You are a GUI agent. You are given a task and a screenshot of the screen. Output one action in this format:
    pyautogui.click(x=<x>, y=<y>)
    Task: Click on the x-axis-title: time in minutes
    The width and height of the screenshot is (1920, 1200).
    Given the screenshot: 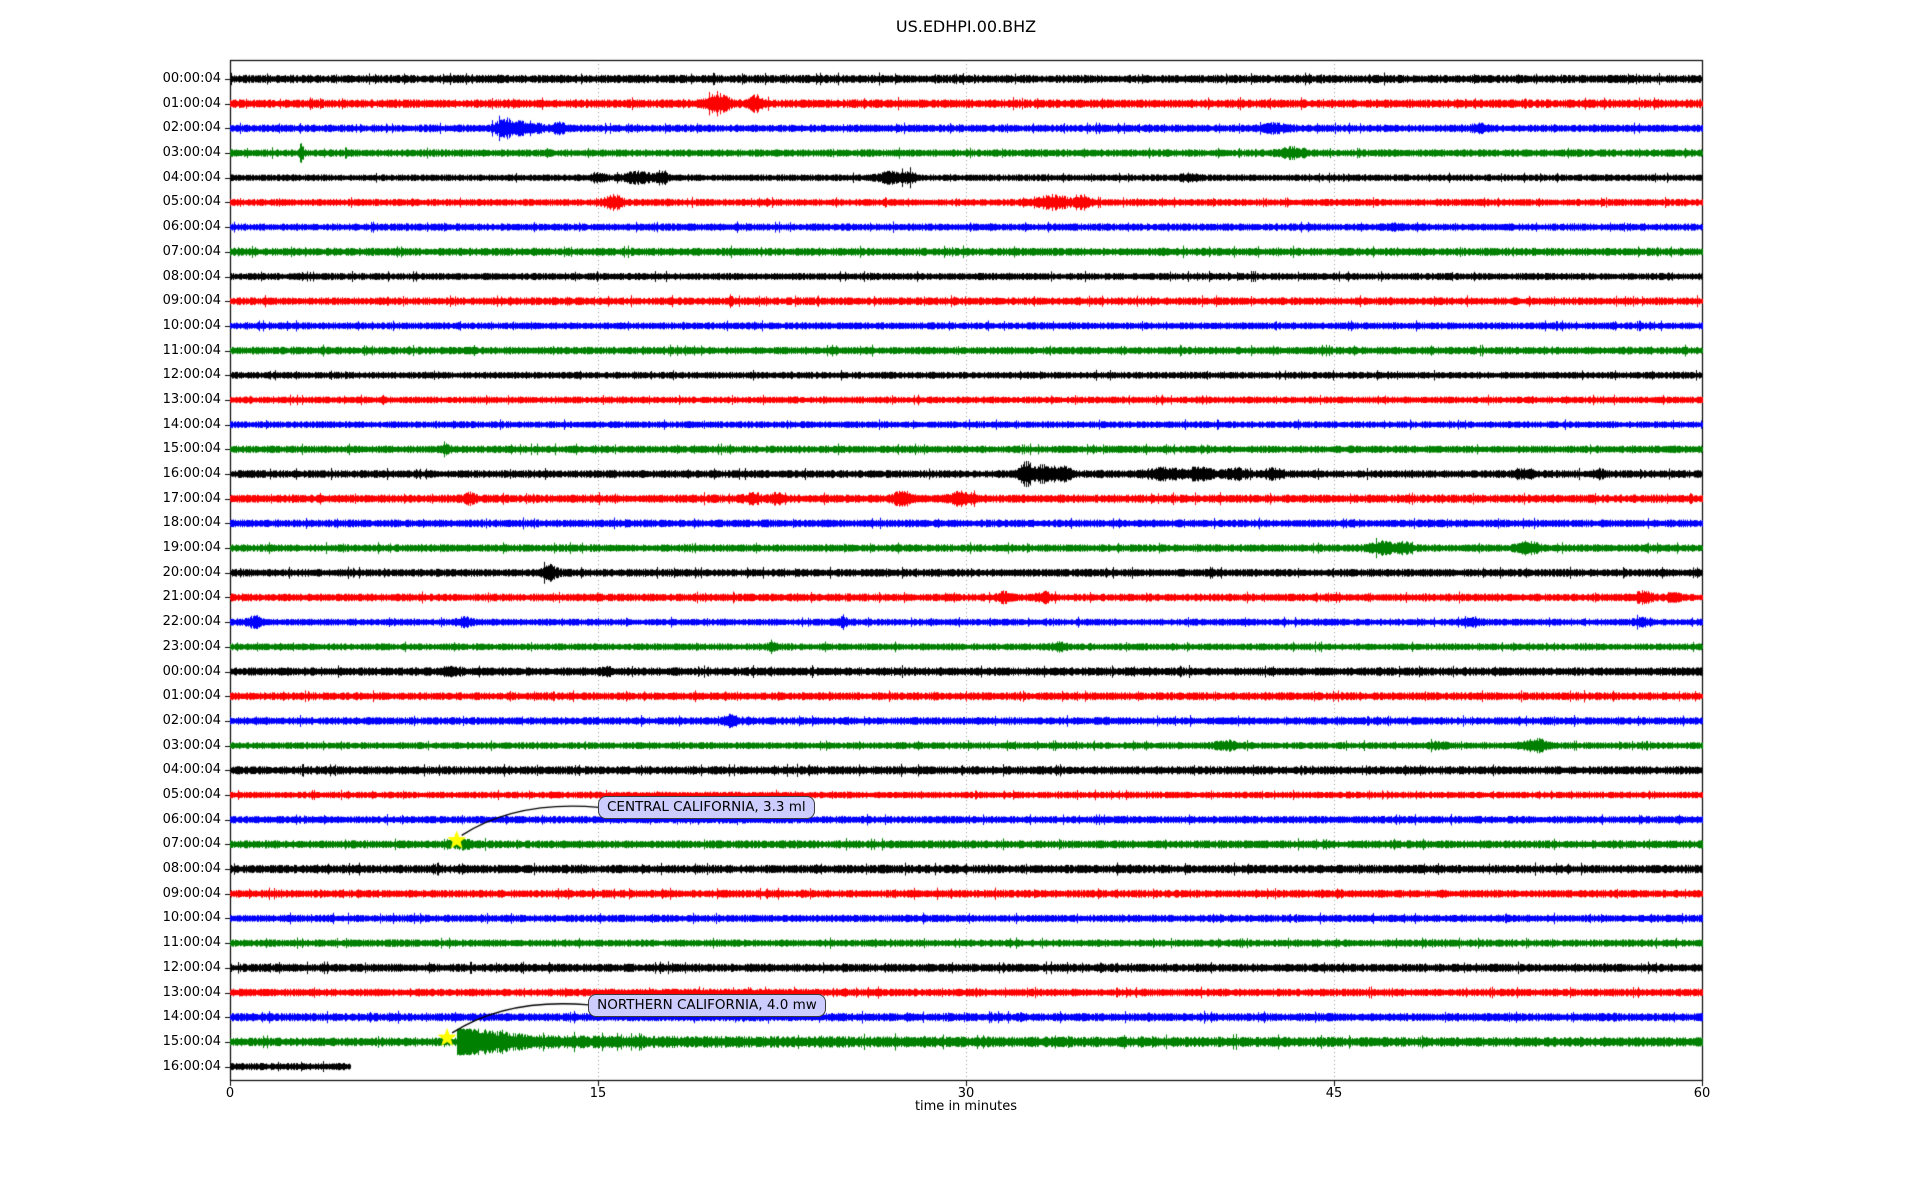 What is the action you would take?
    pyautogui.click(x=966, y=1106)
    